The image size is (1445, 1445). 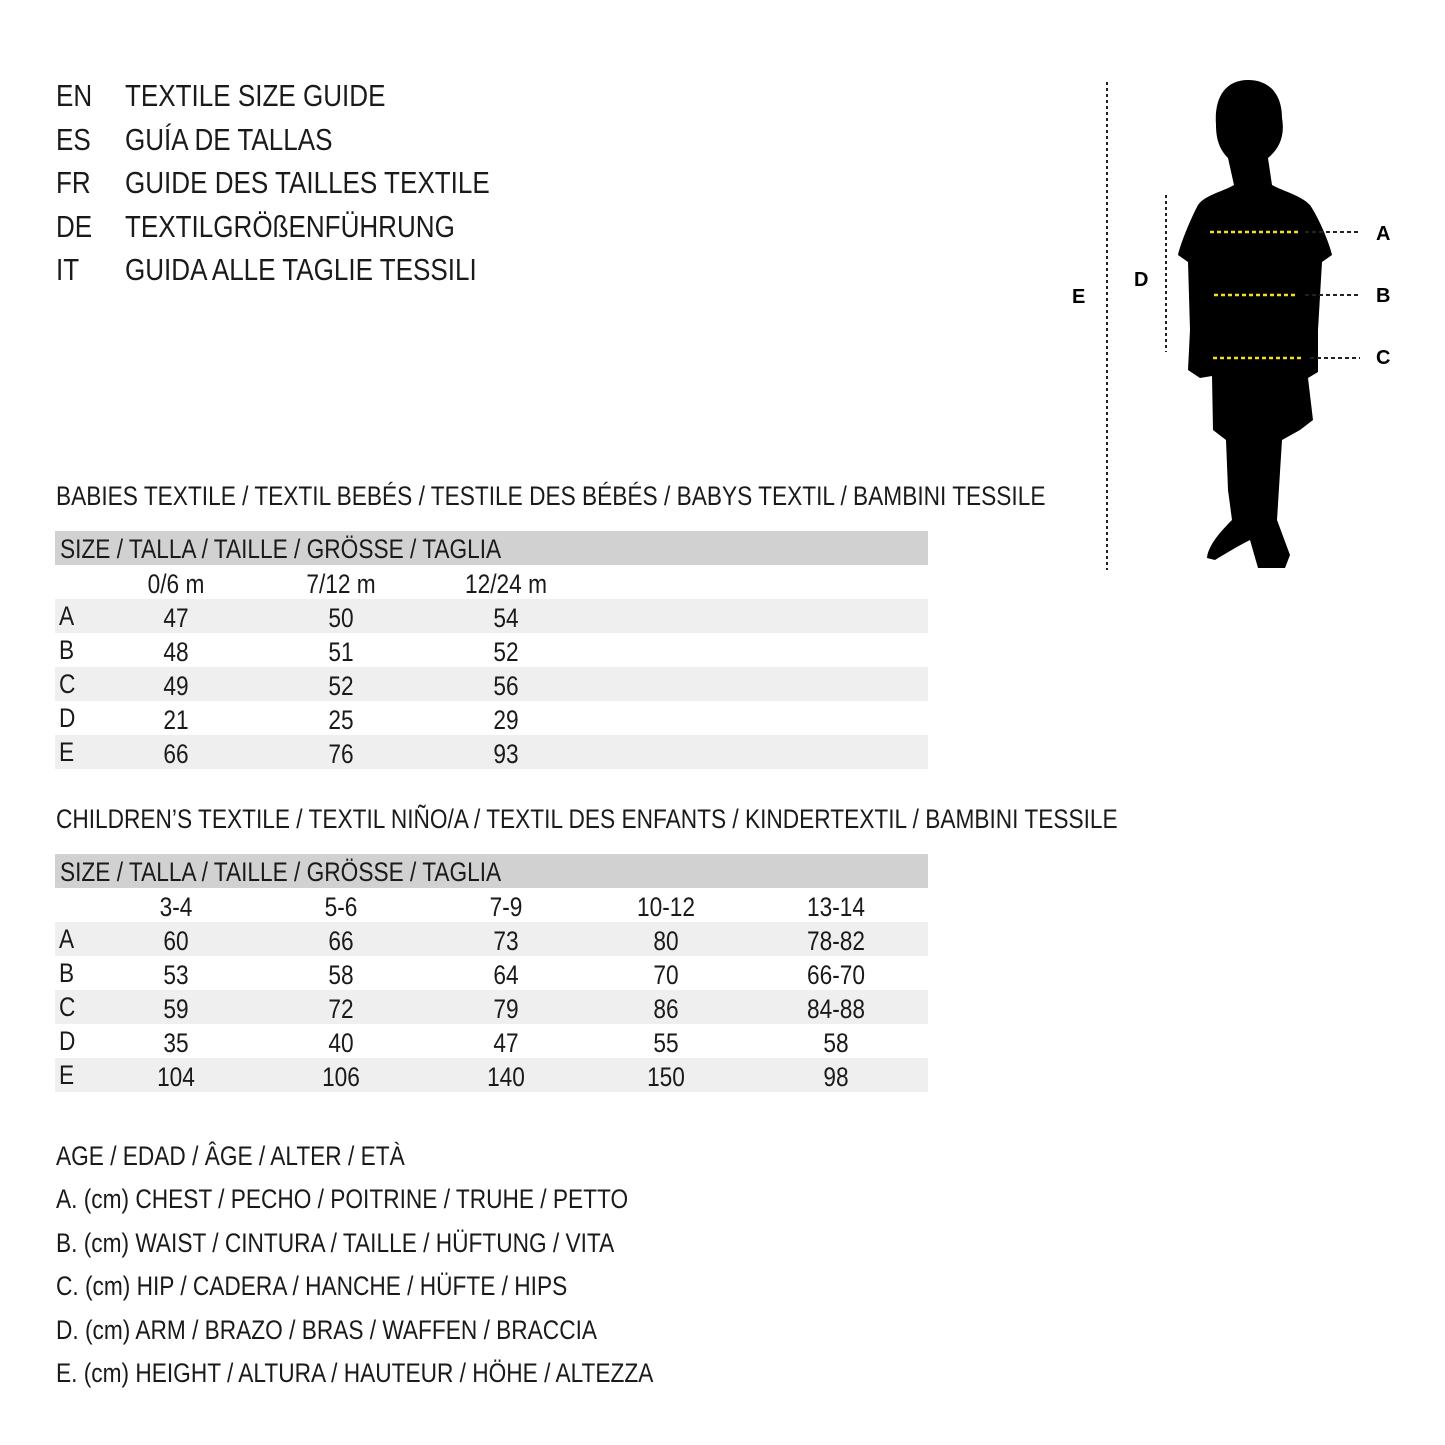 I want to click on guide-title: GUIDA ALLE TAGLIE TESSILI, so click(x=301, y=269).